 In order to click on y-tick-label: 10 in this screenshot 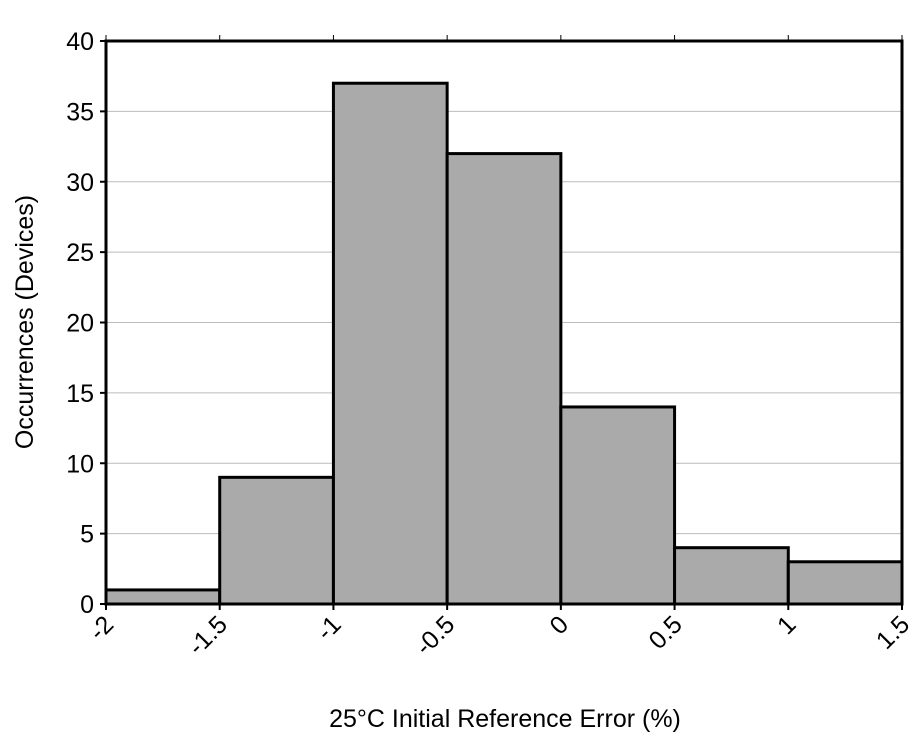, I will do `click(80, 464)`.